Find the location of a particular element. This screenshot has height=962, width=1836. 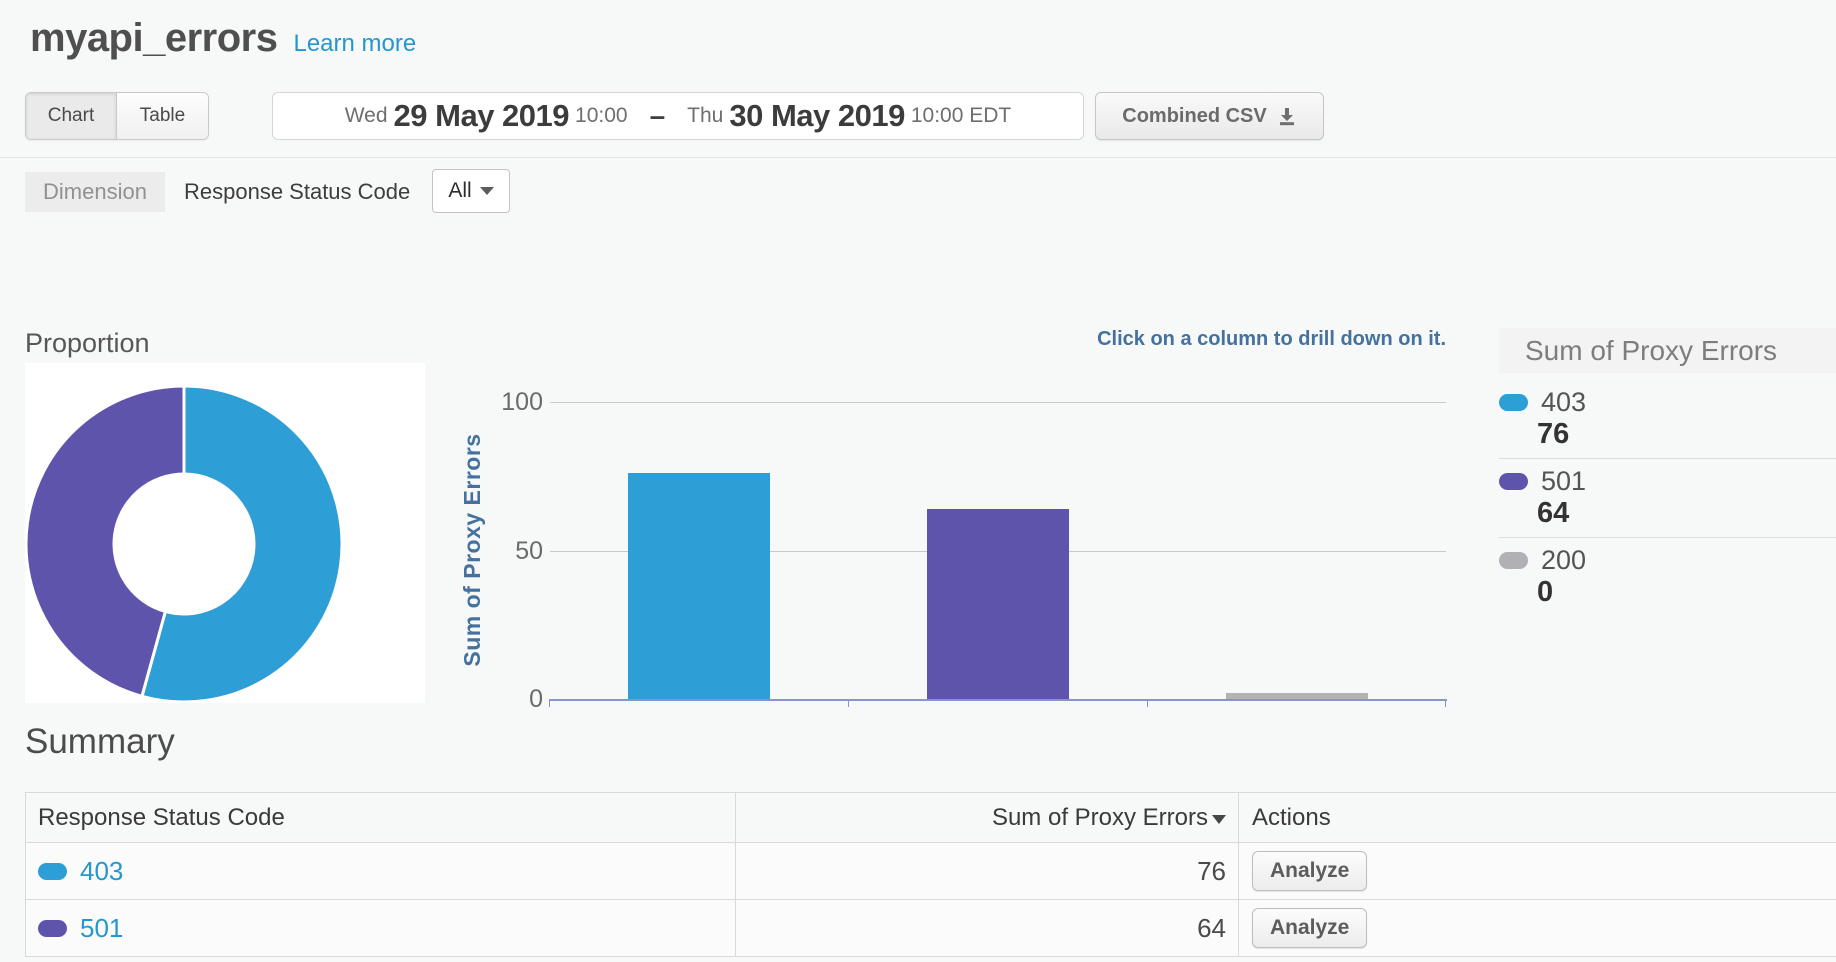

dimension-filter-value: All is located at coordinates (460, 190).